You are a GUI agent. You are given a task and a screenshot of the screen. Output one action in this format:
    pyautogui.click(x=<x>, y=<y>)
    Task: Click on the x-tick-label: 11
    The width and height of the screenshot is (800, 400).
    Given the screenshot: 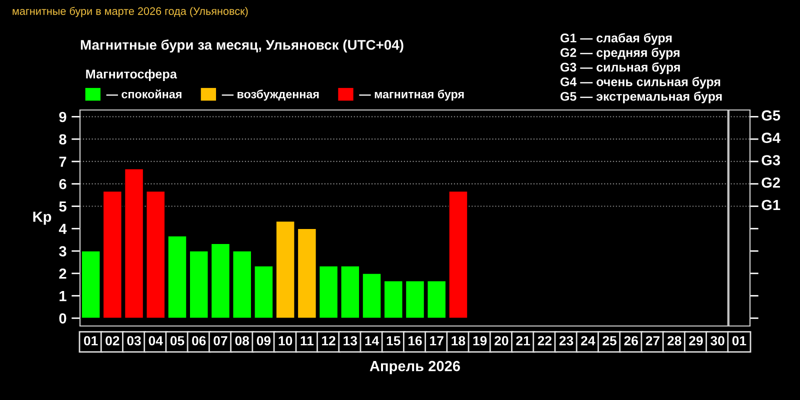 What is the action you would take?
    pyautogui.click(x=307, y=341)
    